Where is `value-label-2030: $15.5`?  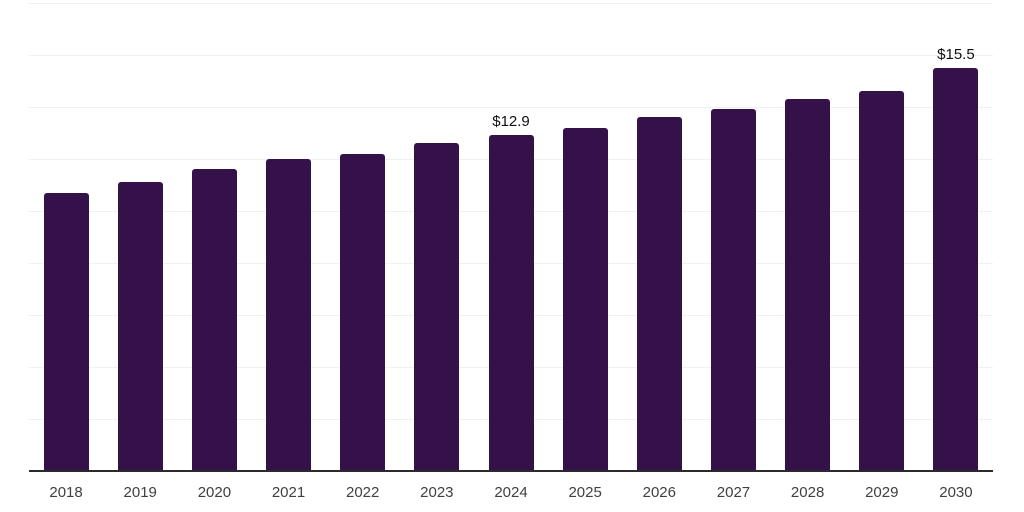
value-label-2030: $15.5 is located at coordinates (956, 54).